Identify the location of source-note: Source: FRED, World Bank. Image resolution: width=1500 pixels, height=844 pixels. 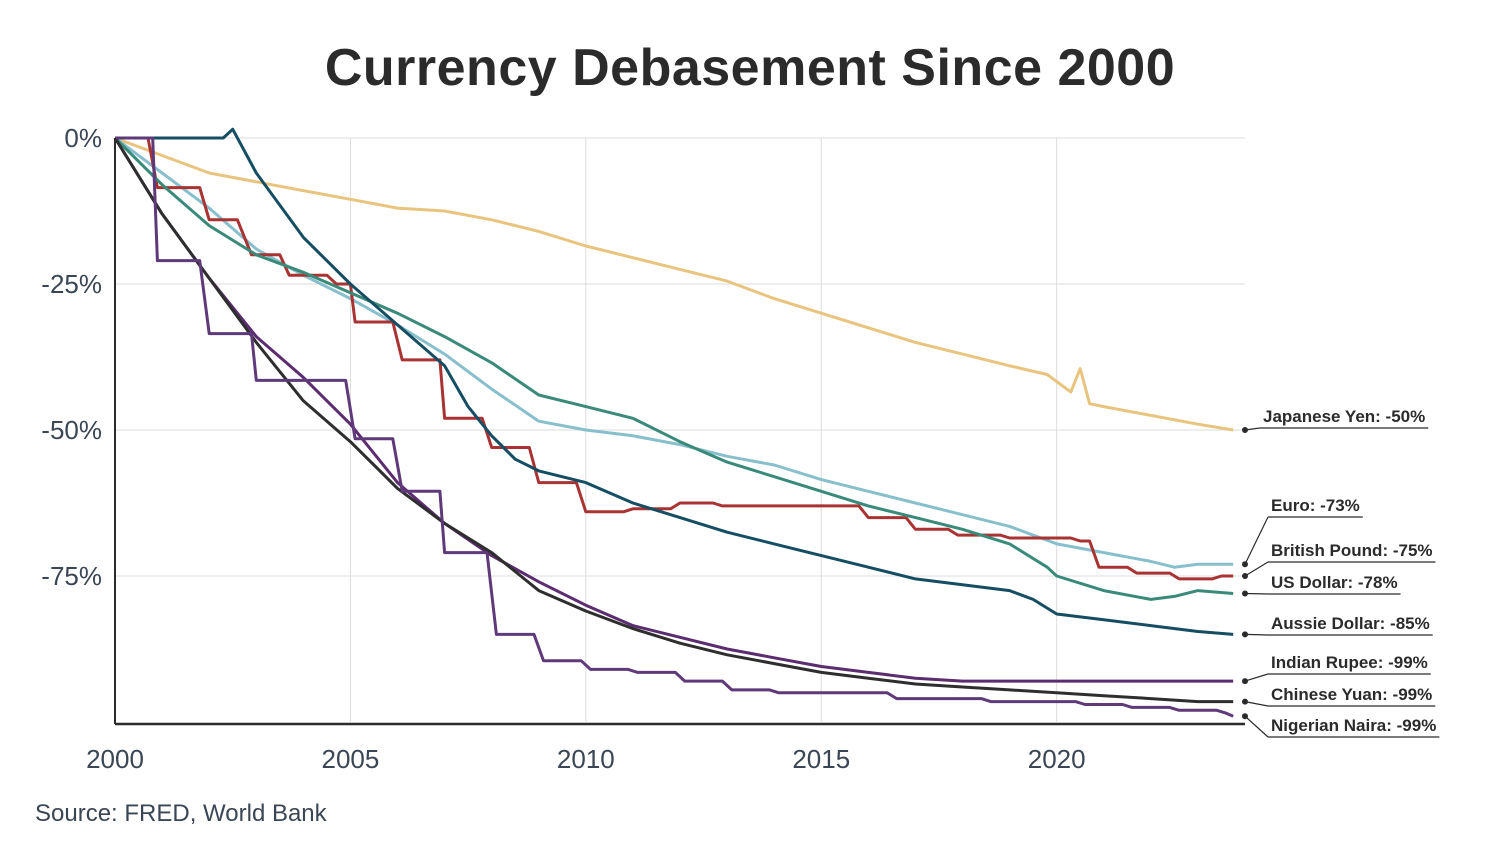
(181, 813).